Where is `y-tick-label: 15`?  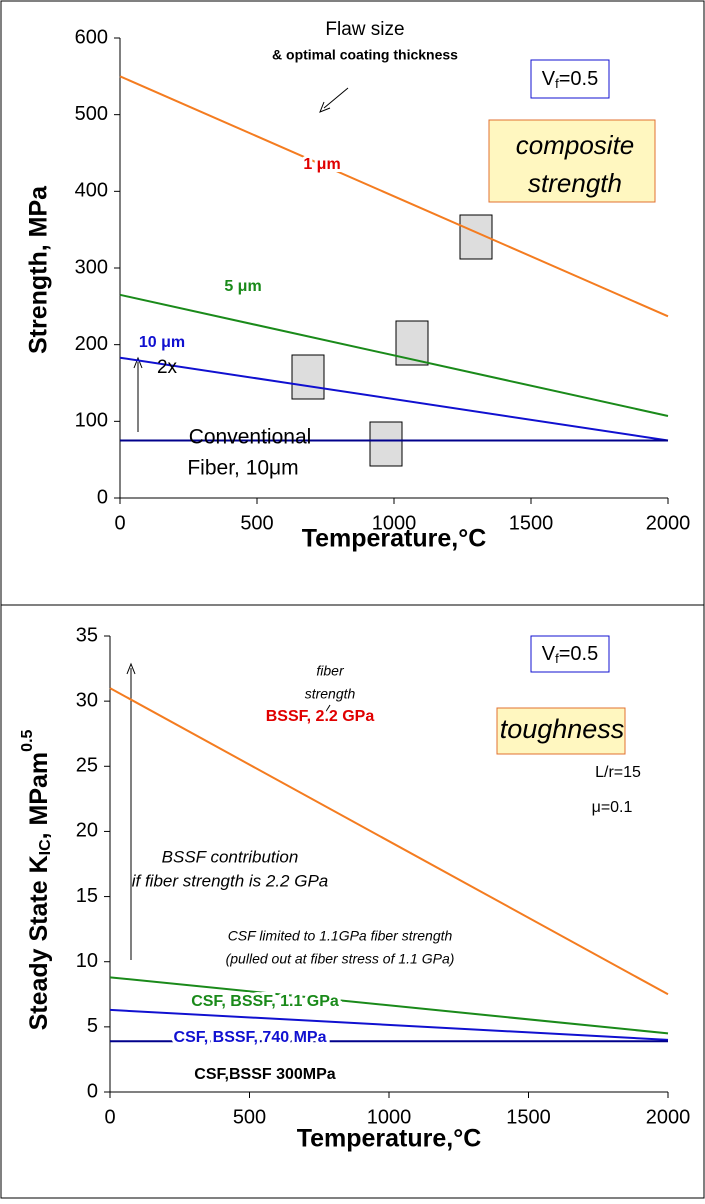
y-tick-label: 15 is located at coordinates (87, 896).